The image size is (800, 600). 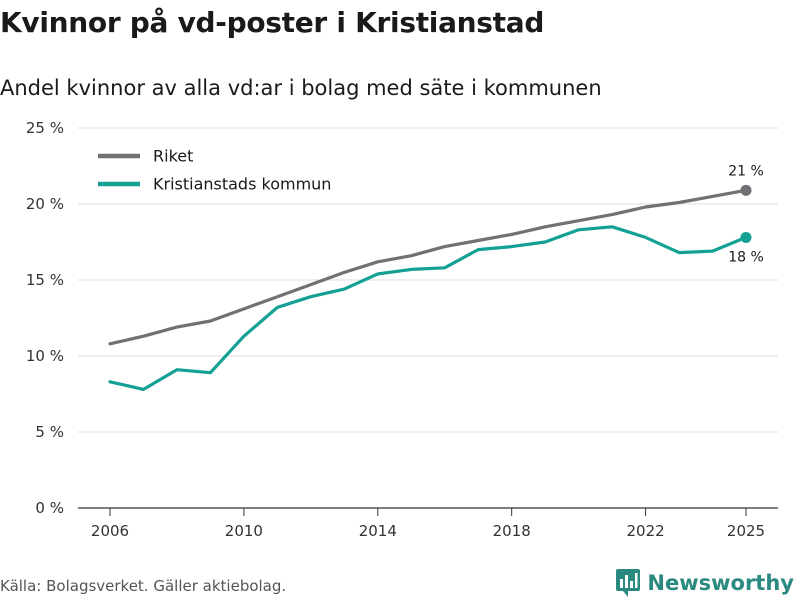 I want to click on x-tick-label: 2022, so click(x=645, y=531).